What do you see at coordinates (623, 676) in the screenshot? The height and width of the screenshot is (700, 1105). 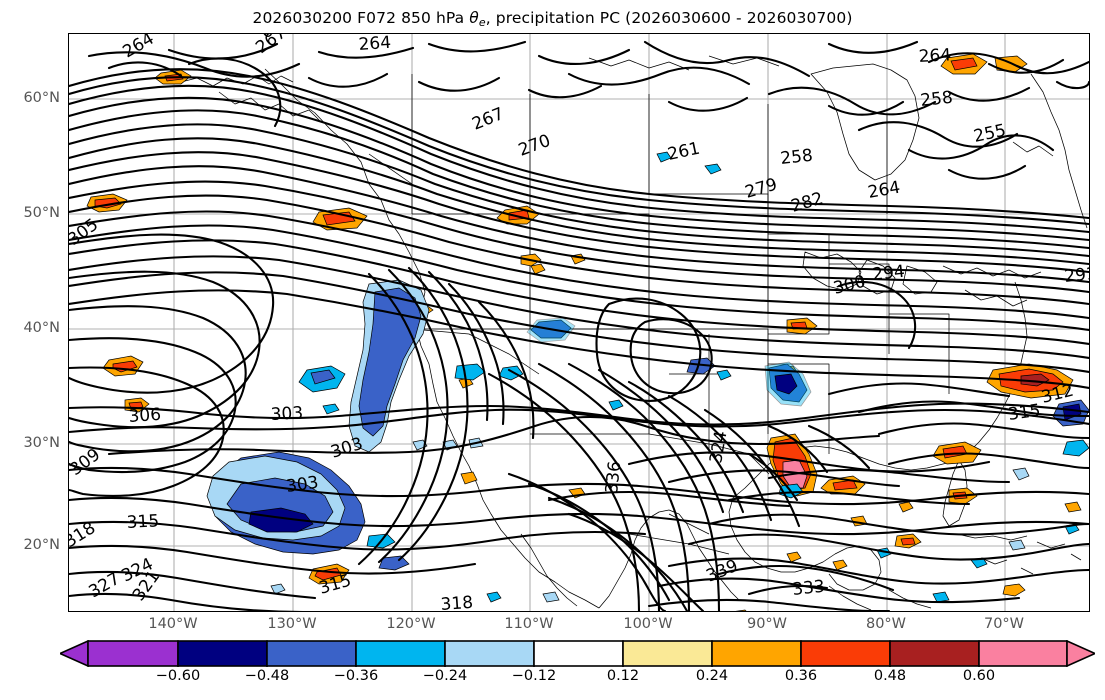 I see `colorbar-label-5: 0.12` at bounding box center [623, 676].